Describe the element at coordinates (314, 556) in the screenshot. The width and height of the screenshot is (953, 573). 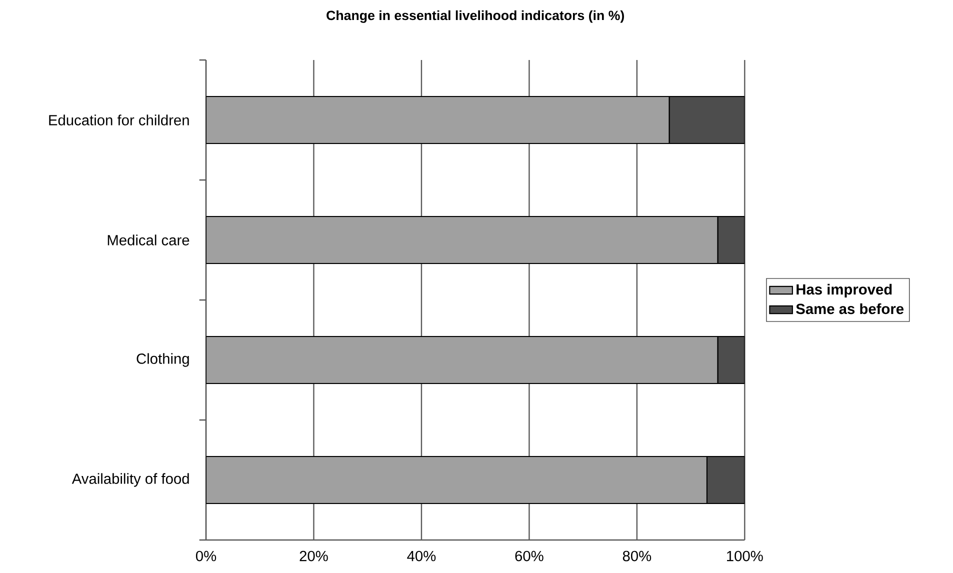
I see `x-tick-label: 20%` at that location.